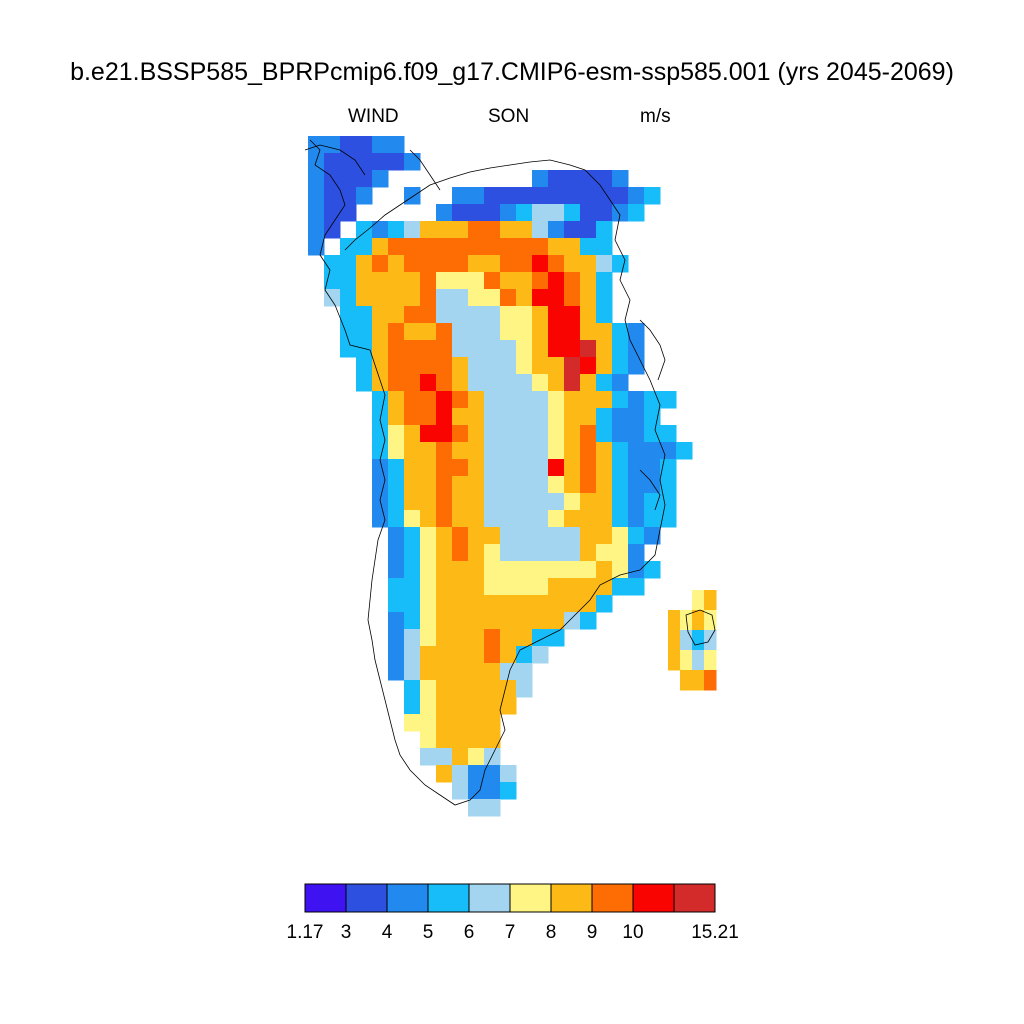  I want to click on colorbar-tick-label: 9, so click(592, 932).